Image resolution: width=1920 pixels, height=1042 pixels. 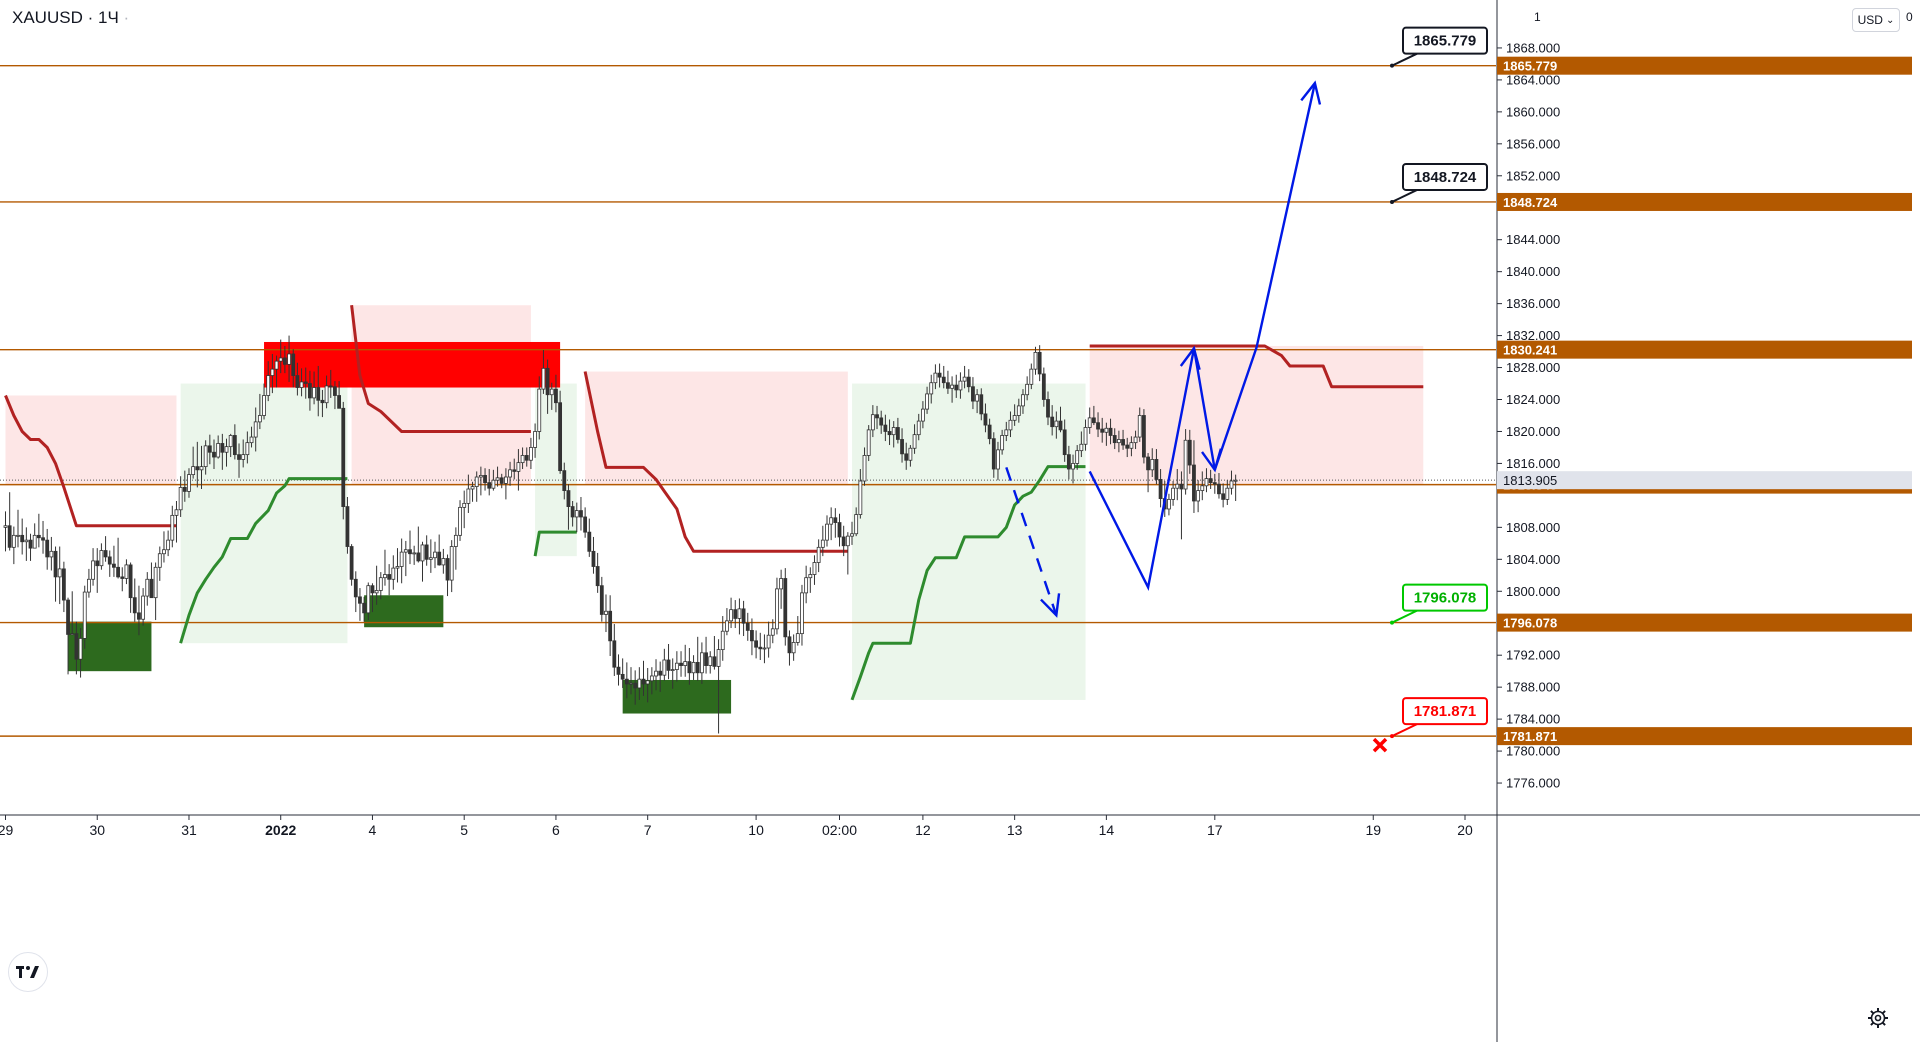 I want to click on currency-selector: USD ⌄, so click(x=1876, y=20).